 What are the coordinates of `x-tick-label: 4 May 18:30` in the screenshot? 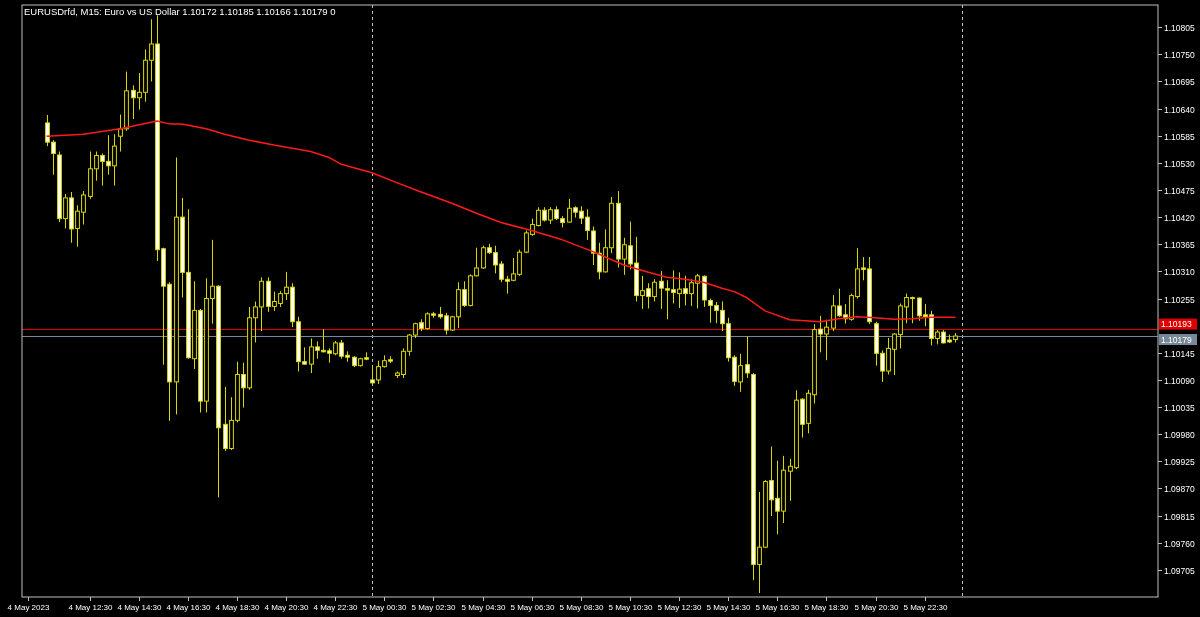 It's located at (238, 607).